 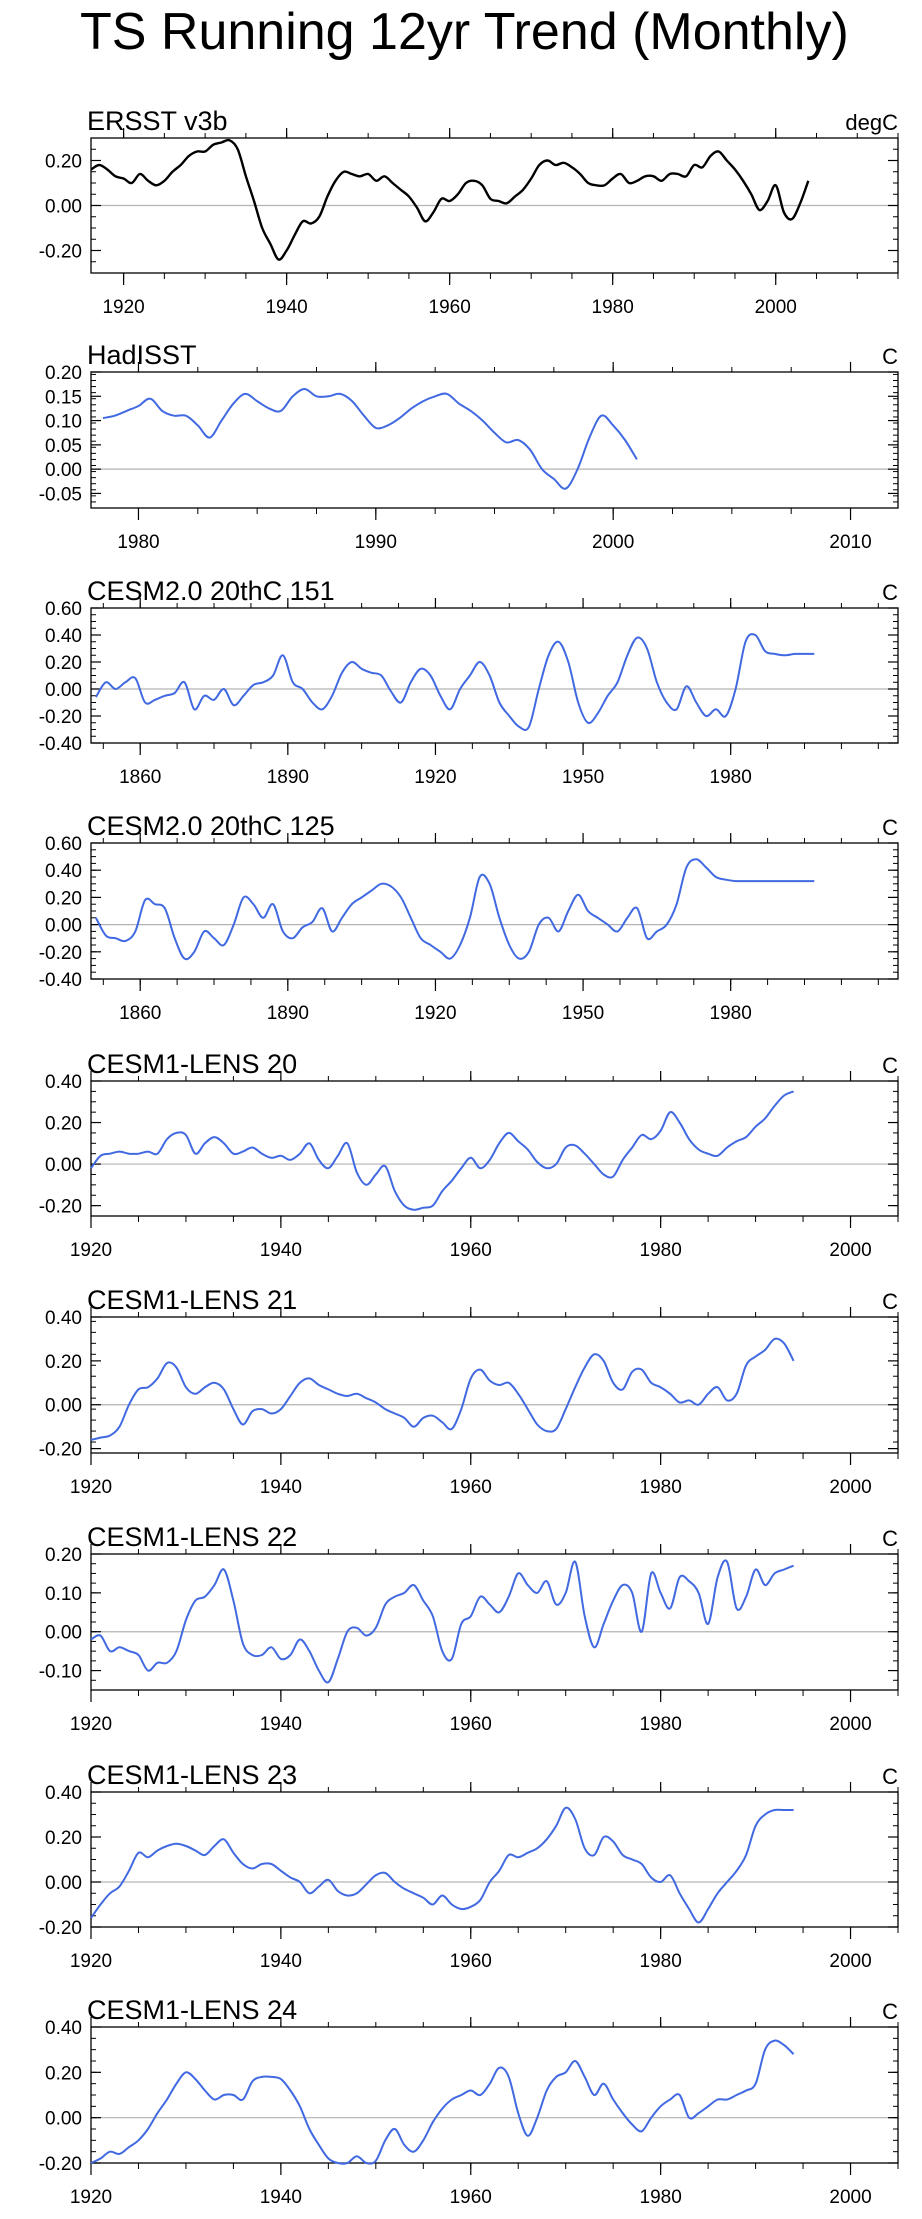 What do you see at coordinates (850, 542) in the screenshot?
I see `x-tick-label: 2010` at bounding box center [850, 542].